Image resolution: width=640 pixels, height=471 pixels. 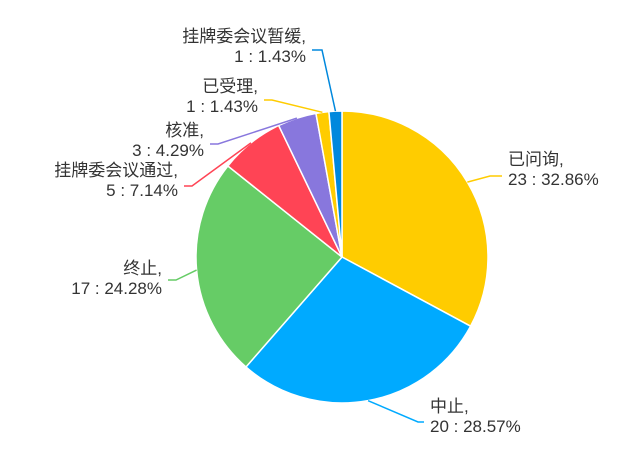 What do you see at coordinates (222, 106) in the screenshot?
I see `slice-label-value-5: 1 : 1.43%` at bounding box center [222, 106].